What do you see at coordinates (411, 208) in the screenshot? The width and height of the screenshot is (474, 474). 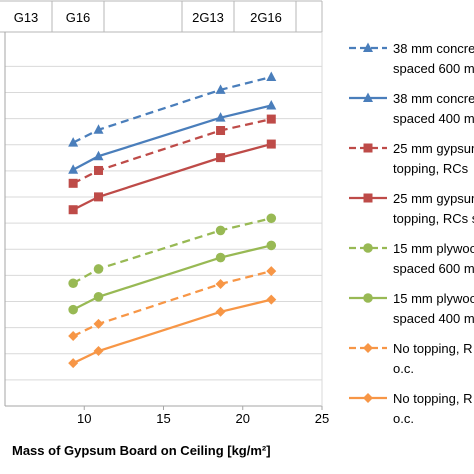 I see `legend-item: 25 mm gypsum topping, RCs s` at bounding box center [411, 208].